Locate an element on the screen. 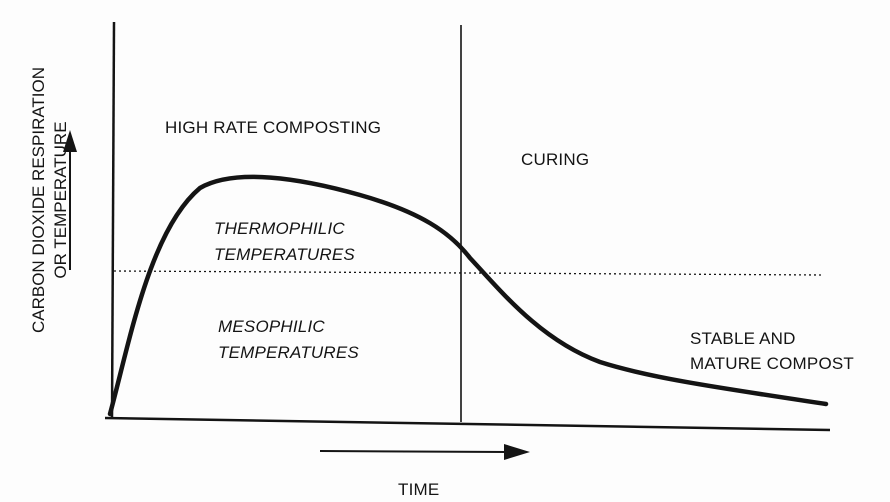 This screenshot has height=502, width=890. y-direction-arrow-head is located at coordinates (70, 141).